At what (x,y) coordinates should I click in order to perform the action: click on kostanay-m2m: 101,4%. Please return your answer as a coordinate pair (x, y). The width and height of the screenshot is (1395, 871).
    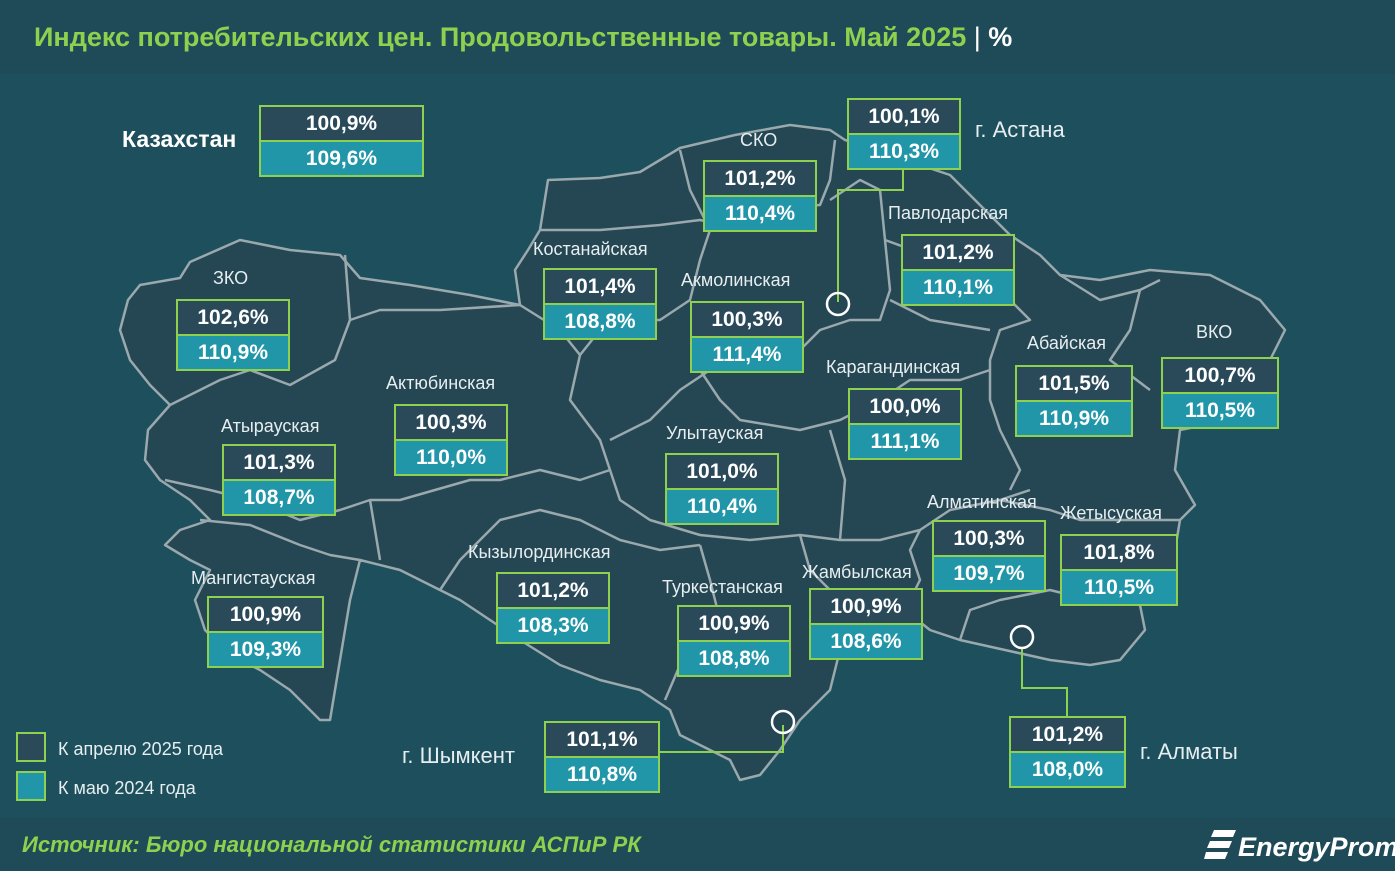
    Looking at the image, I should click on (600, 287).